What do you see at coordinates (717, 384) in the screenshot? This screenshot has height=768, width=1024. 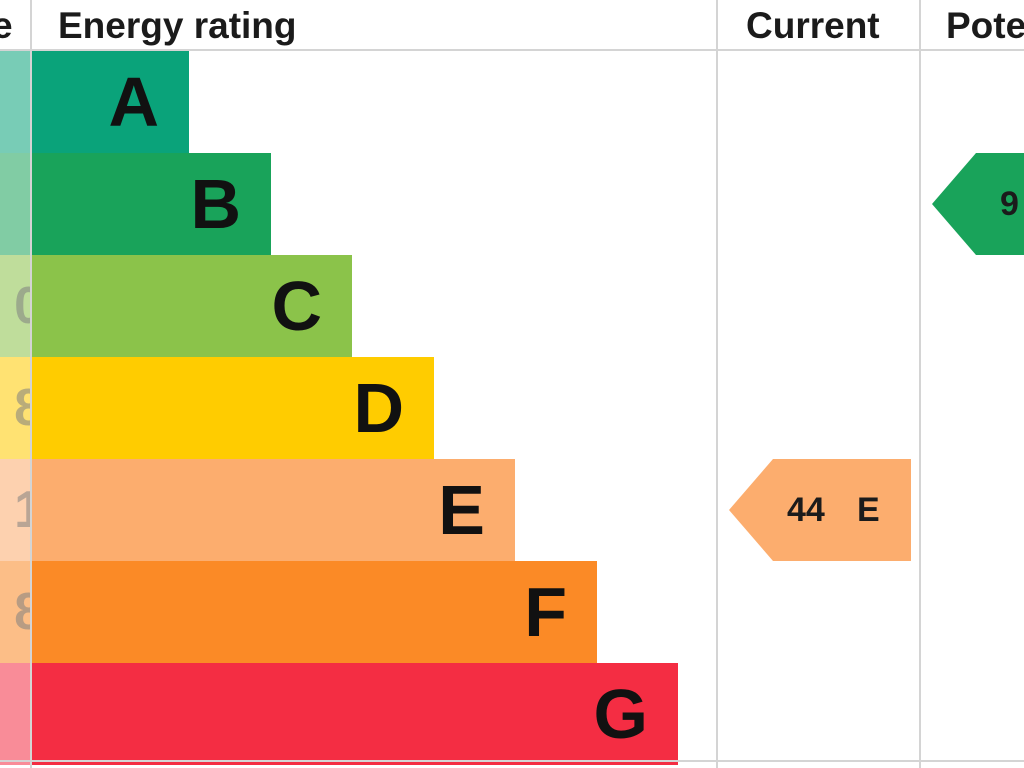 I see `current-column-divider` at bounding box center [717, 384].